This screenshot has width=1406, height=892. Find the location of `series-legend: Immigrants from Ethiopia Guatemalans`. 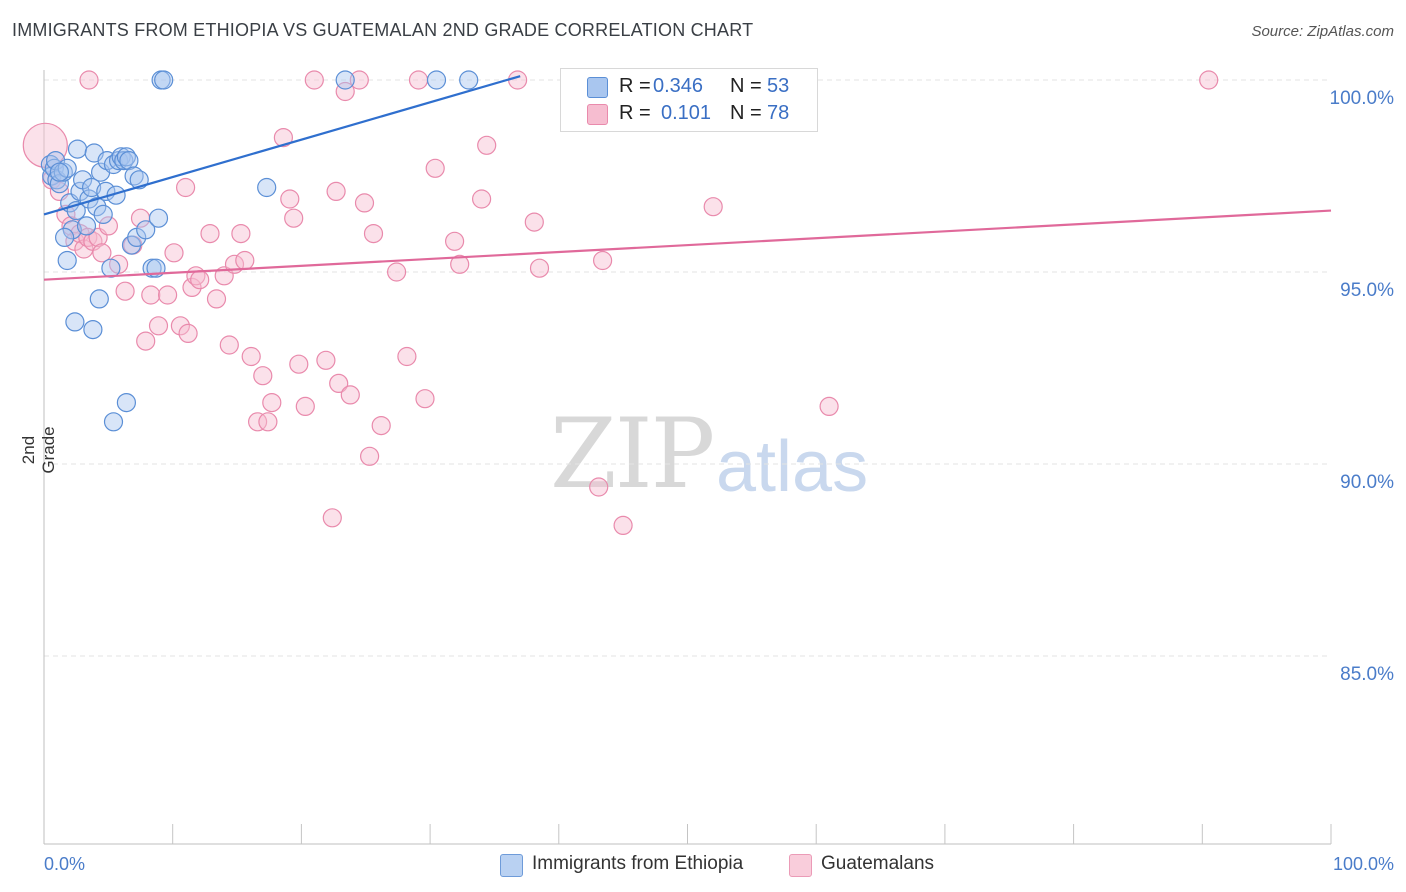

series-legend: Immigrants from Ethiopia Guatemalans is located at coordinates (703, 865).